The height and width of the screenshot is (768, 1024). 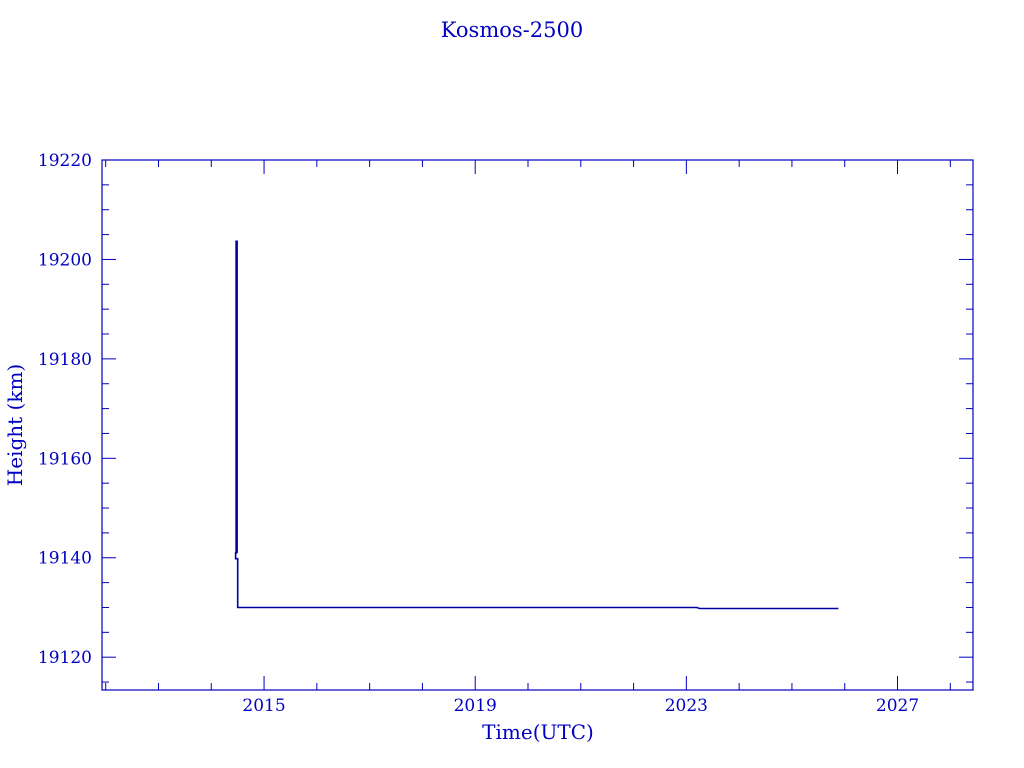 What do you see at coordinates (512, 30) in the screenshot?
I see `chart-title: Kosmos-2500` at bounding box center [512, 30].